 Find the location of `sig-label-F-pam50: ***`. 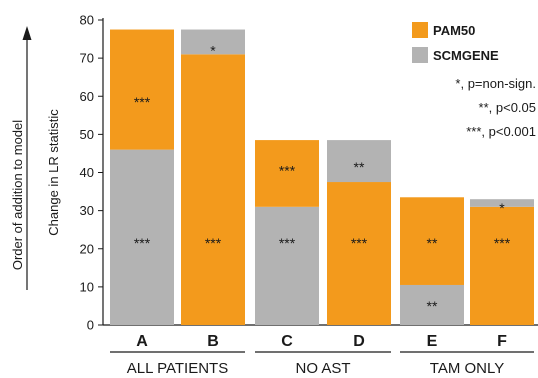

sig-label-F-pam50: *** is located at coordinates (502, 243).